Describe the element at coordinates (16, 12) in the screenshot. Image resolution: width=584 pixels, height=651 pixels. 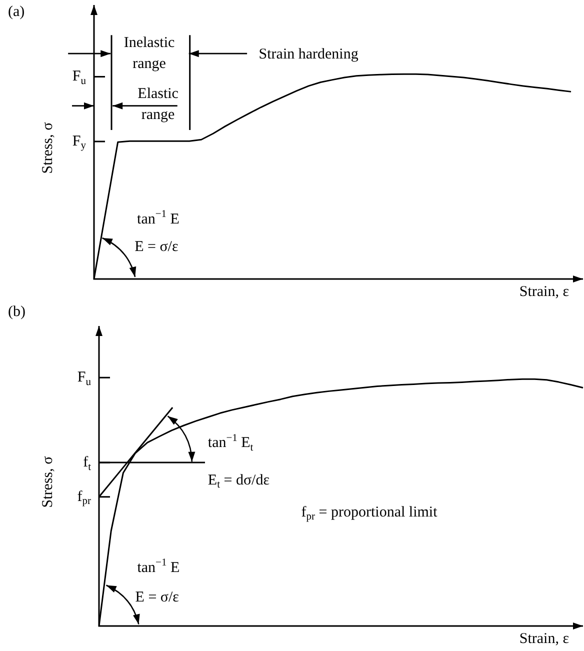
I see `chart-title: (a)` at that location.